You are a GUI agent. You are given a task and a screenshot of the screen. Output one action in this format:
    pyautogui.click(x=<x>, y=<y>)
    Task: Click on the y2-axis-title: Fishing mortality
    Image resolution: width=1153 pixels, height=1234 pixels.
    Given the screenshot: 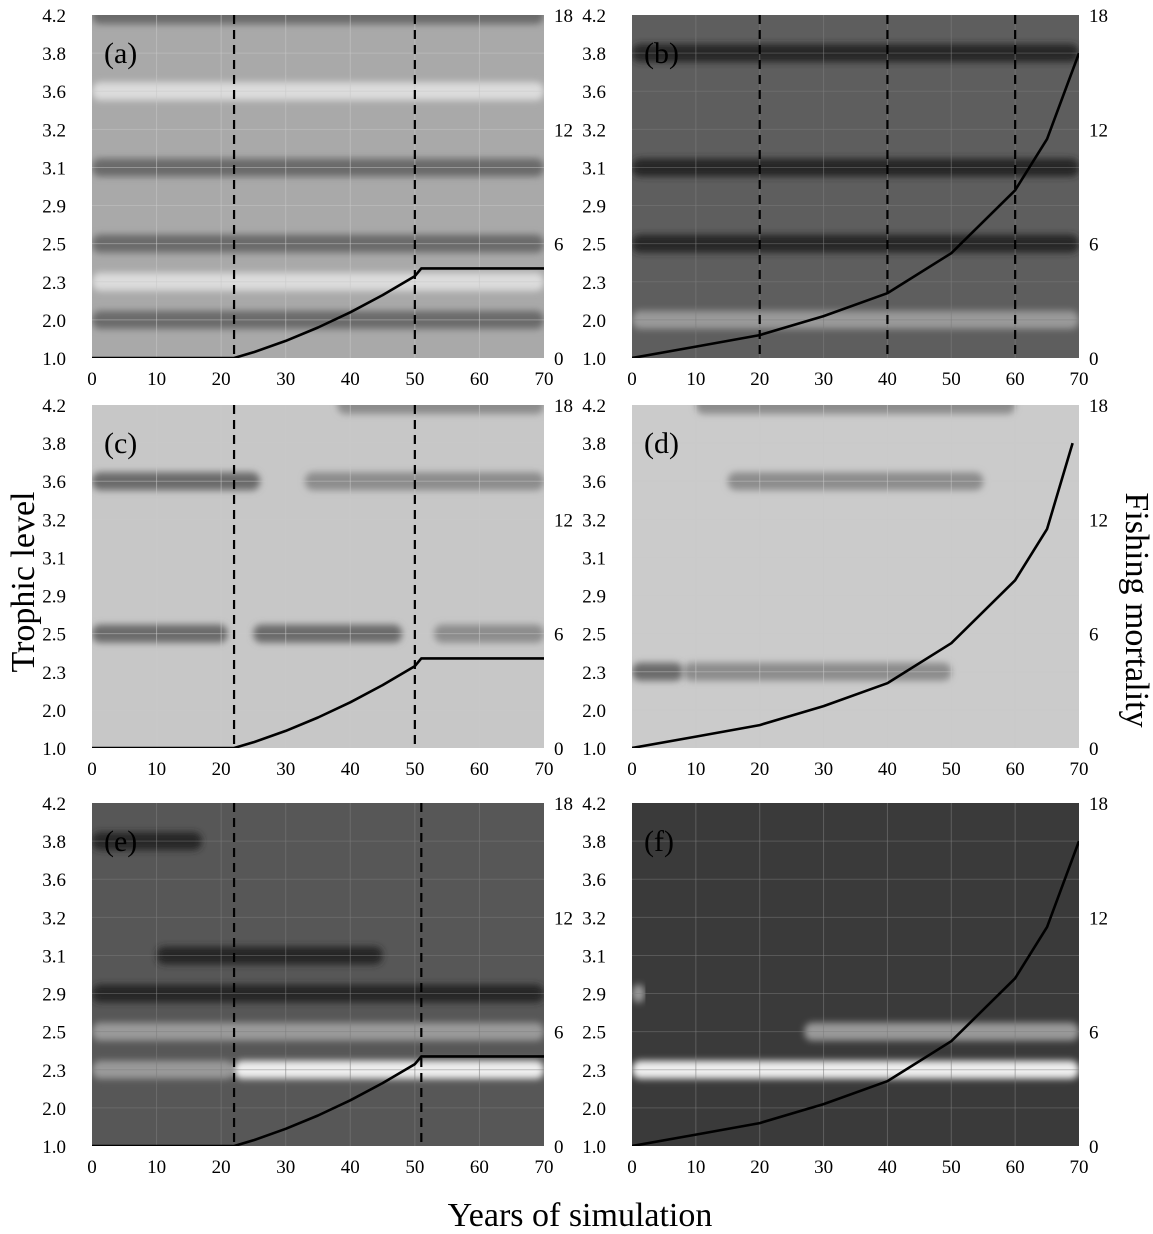 What is the action you would take?
    pyautogui.click(x=1135, y=609)
    